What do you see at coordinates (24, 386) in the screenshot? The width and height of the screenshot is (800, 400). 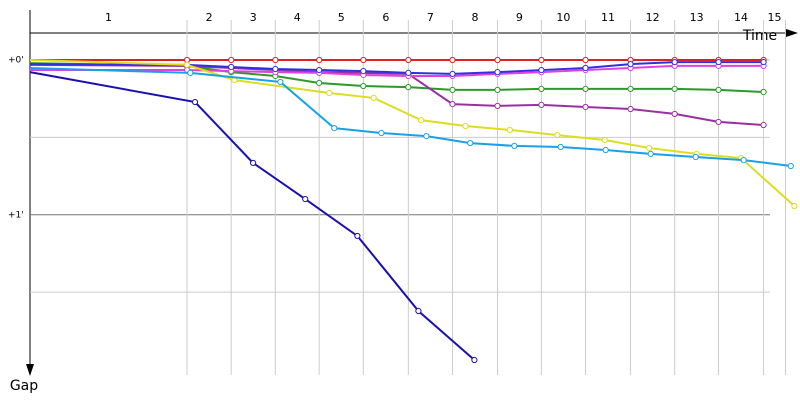 I see `y-axis-label: Gap` at bounding box center [24, 386].